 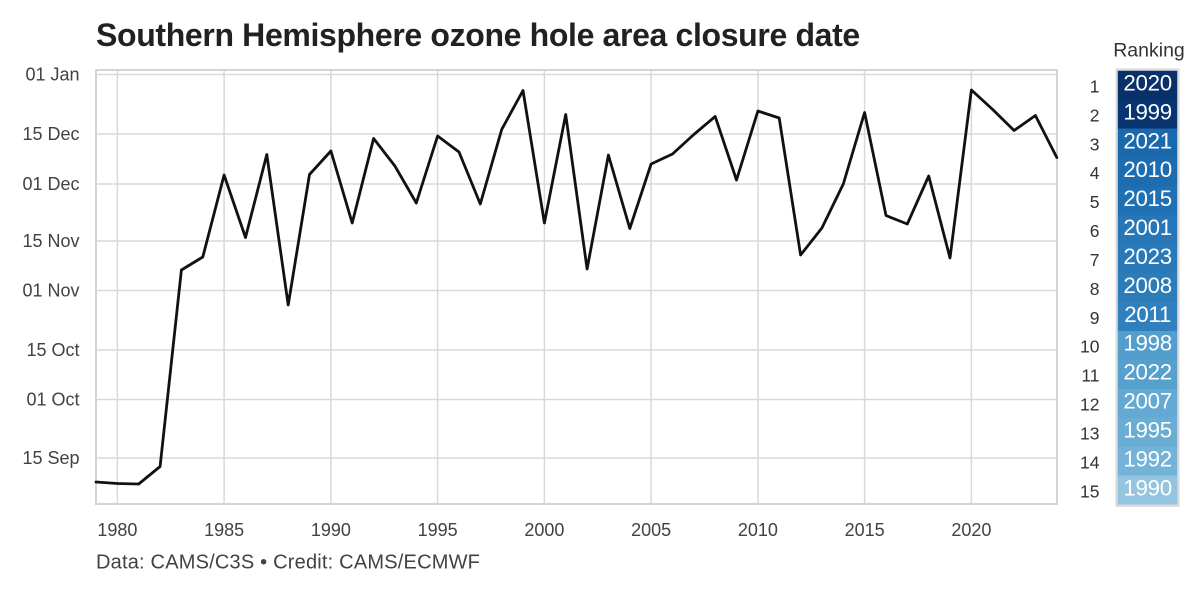 What do you see at coordinates (1089, 434) in the screenshot?
I see `svg-text: 13` at bounding box center [1089, 434].